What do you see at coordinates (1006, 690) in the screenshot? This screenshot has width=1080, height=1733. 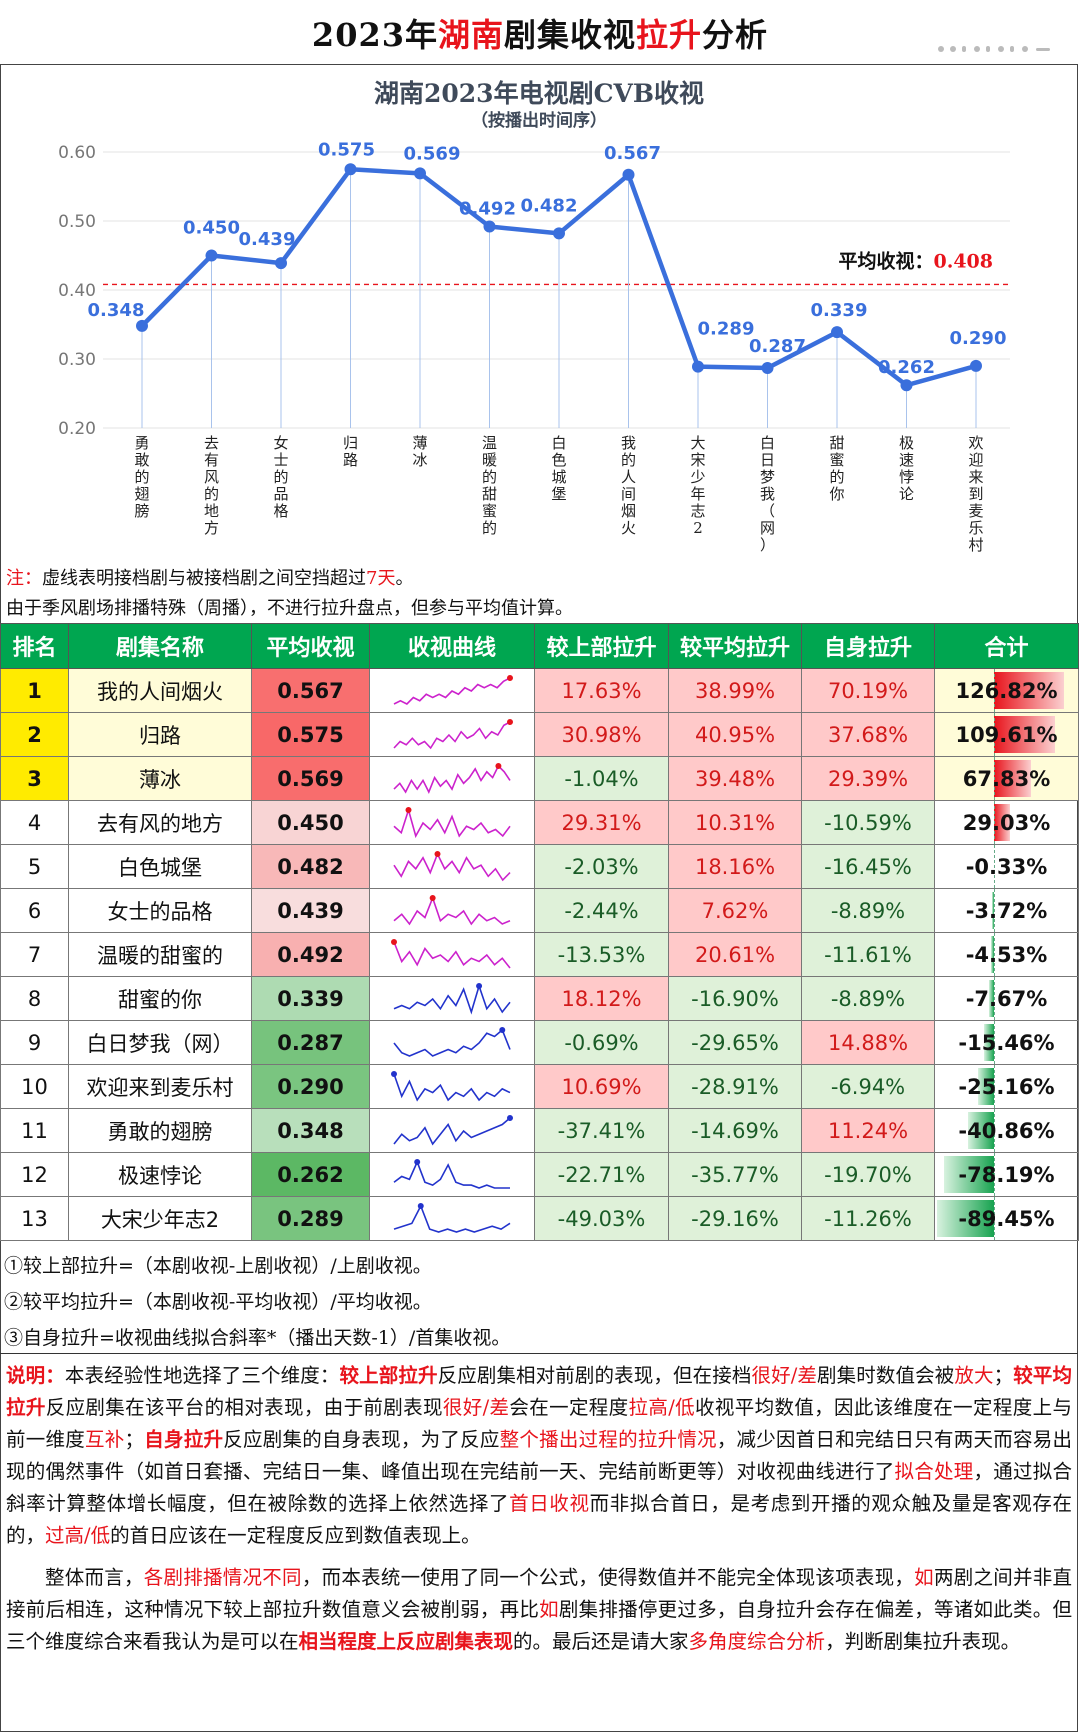 I see `total-value: 126.82%` at bounding box center [1006, 690].